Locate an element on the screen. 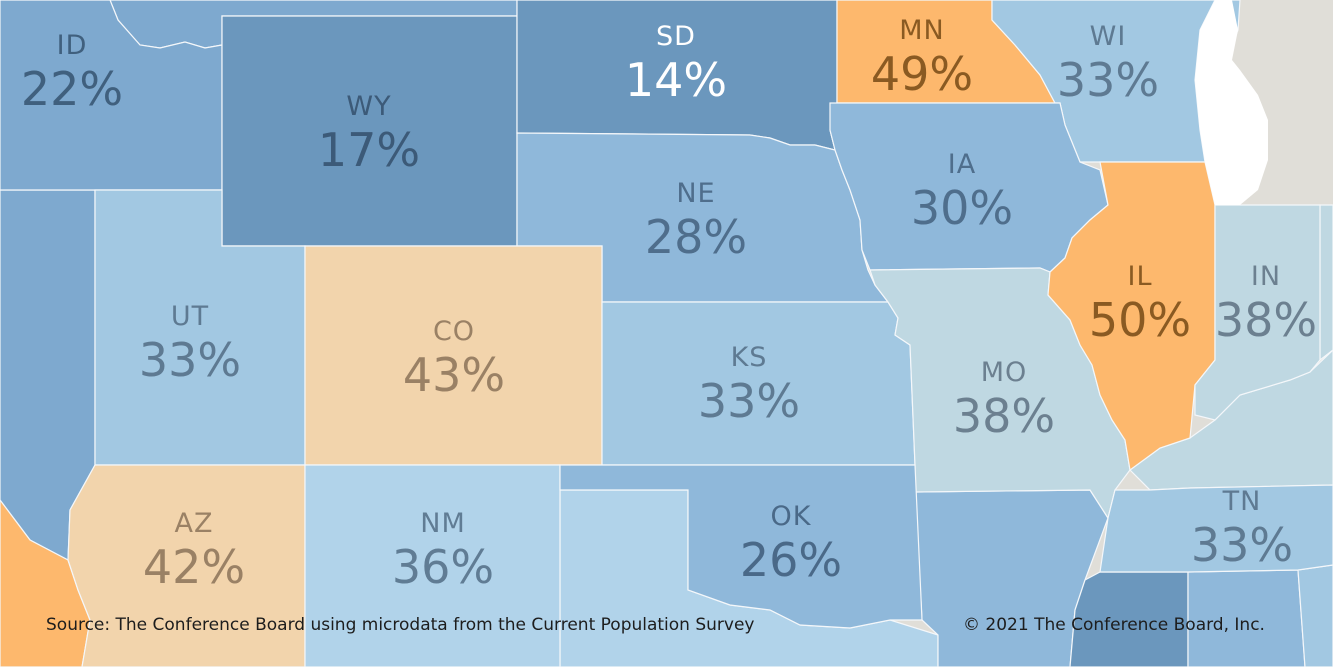 Image resolution: width=1333 pixels, height=667 pixels. lake-michigan is located at coordinates (1231, 102).